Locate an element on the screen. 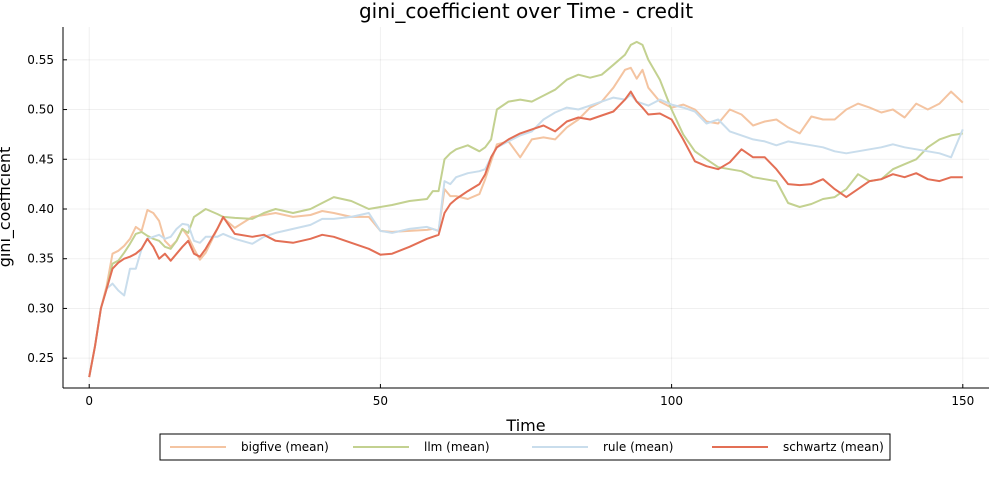 The width and height of the screenshot is (1000, 500). x-tick-label: 50 is located at coordinates (380, 401).